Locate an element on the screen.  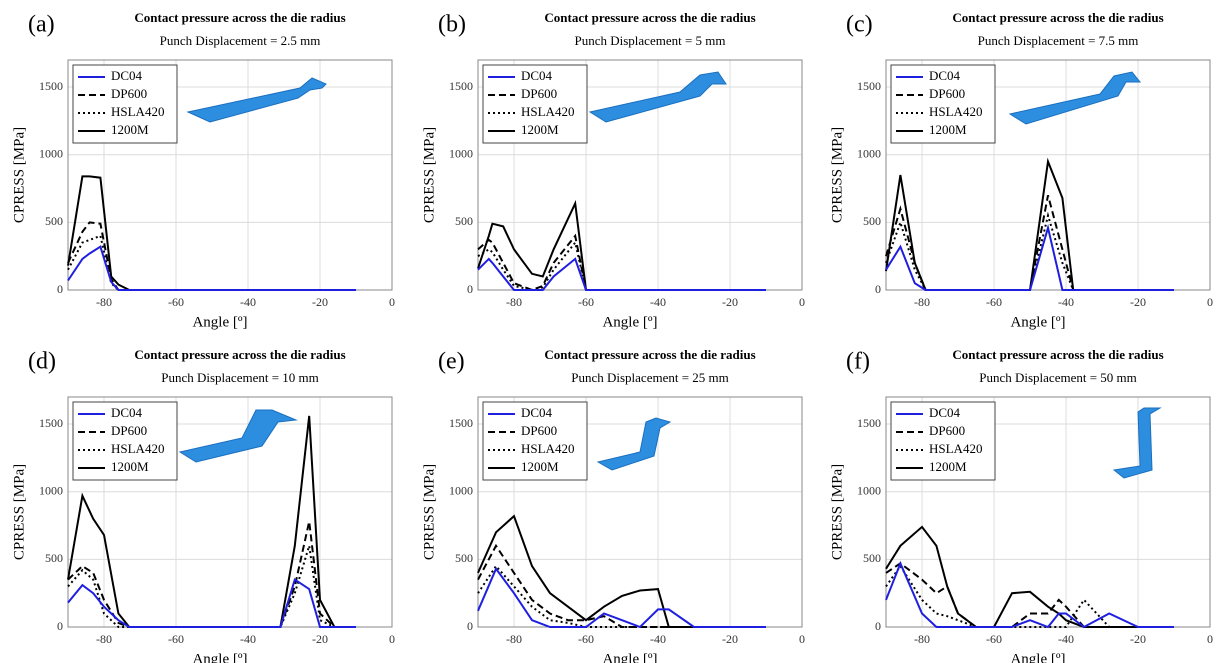
chart-subtitle: Punch Displacement = 50 mm is located at coordinates (1058, 377).